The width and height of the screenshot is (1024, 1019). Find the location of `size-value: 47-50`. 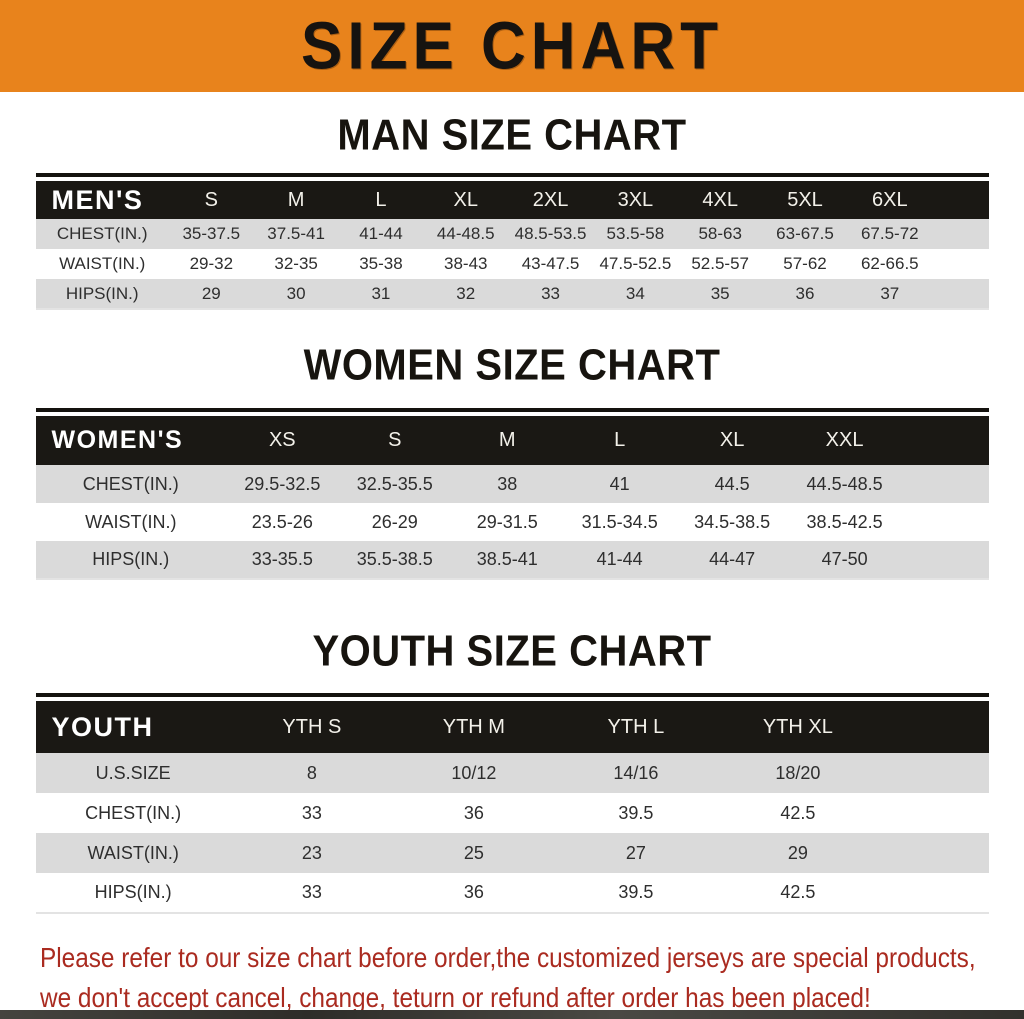

size-value: 47-50 is located at coordinates (844, 559).